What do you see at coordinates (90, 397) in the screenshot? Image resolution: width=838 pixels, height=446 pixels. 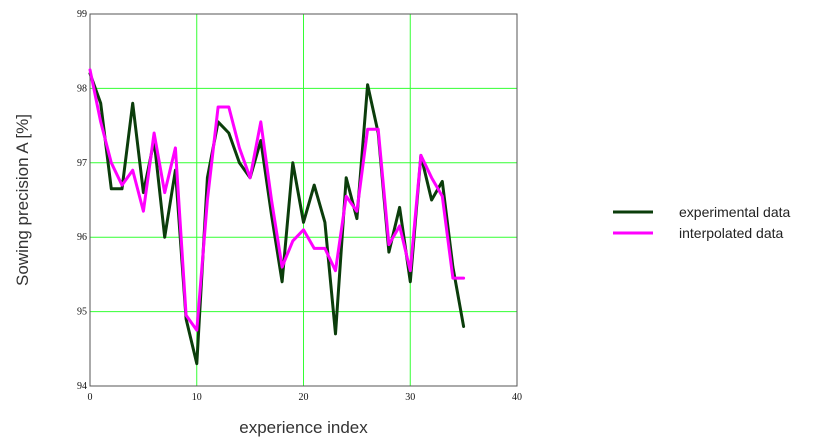 I see `x-tick-label: 0` at bounding box center [90, 397].